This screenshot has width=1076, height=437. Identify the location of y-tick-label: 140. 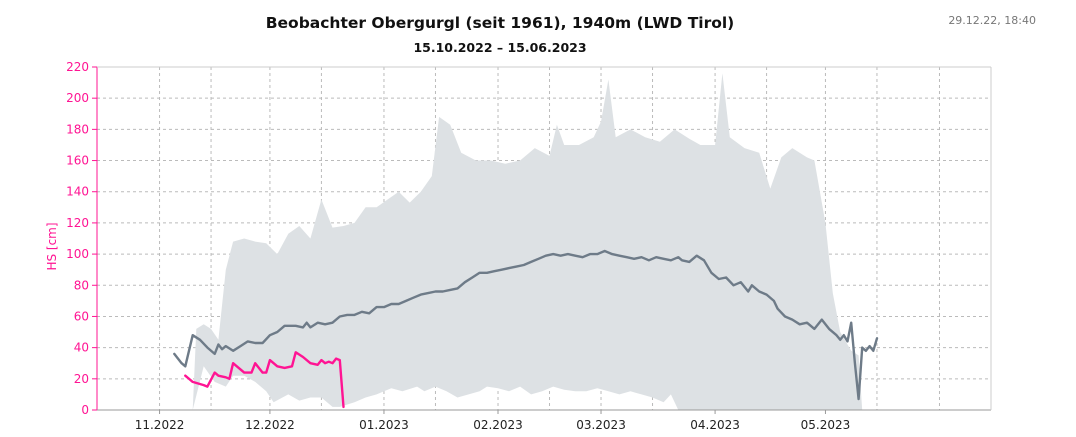
(77, 192).